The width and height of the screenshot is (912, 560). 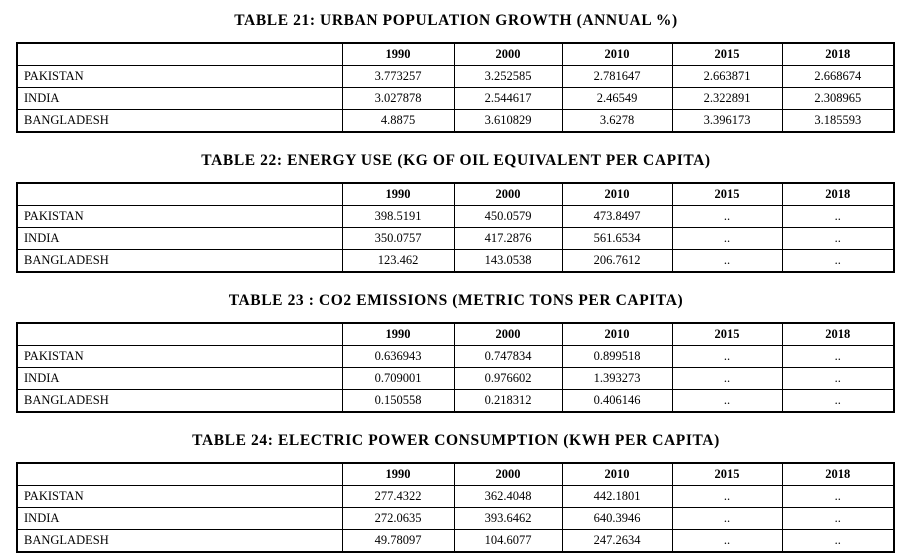 I want to click on value-cell: 561.6534, so click(x=617, y=238).